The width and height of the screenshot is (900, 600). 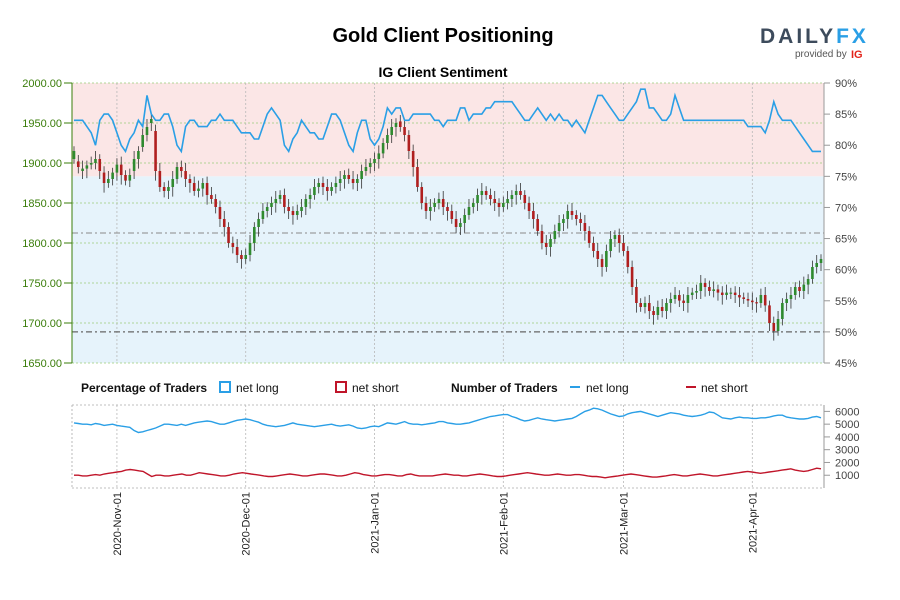 I want to click on sentiment-tick-label: 90%, so click(x=846, y=84).